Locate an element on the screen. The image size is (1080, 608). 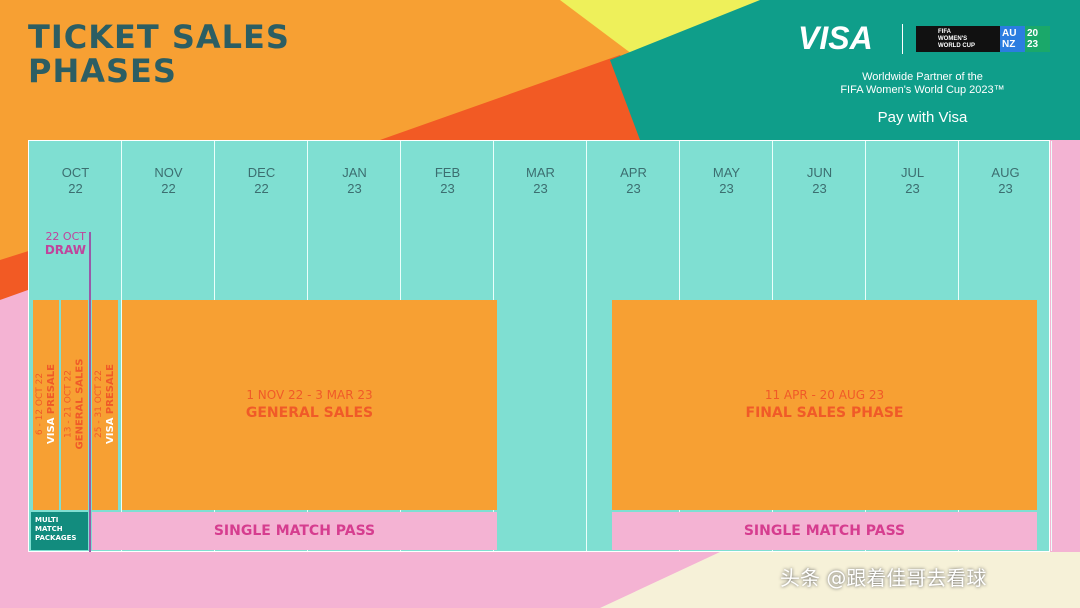
month-column: OCT 22 is located at coordinates (75, 346).